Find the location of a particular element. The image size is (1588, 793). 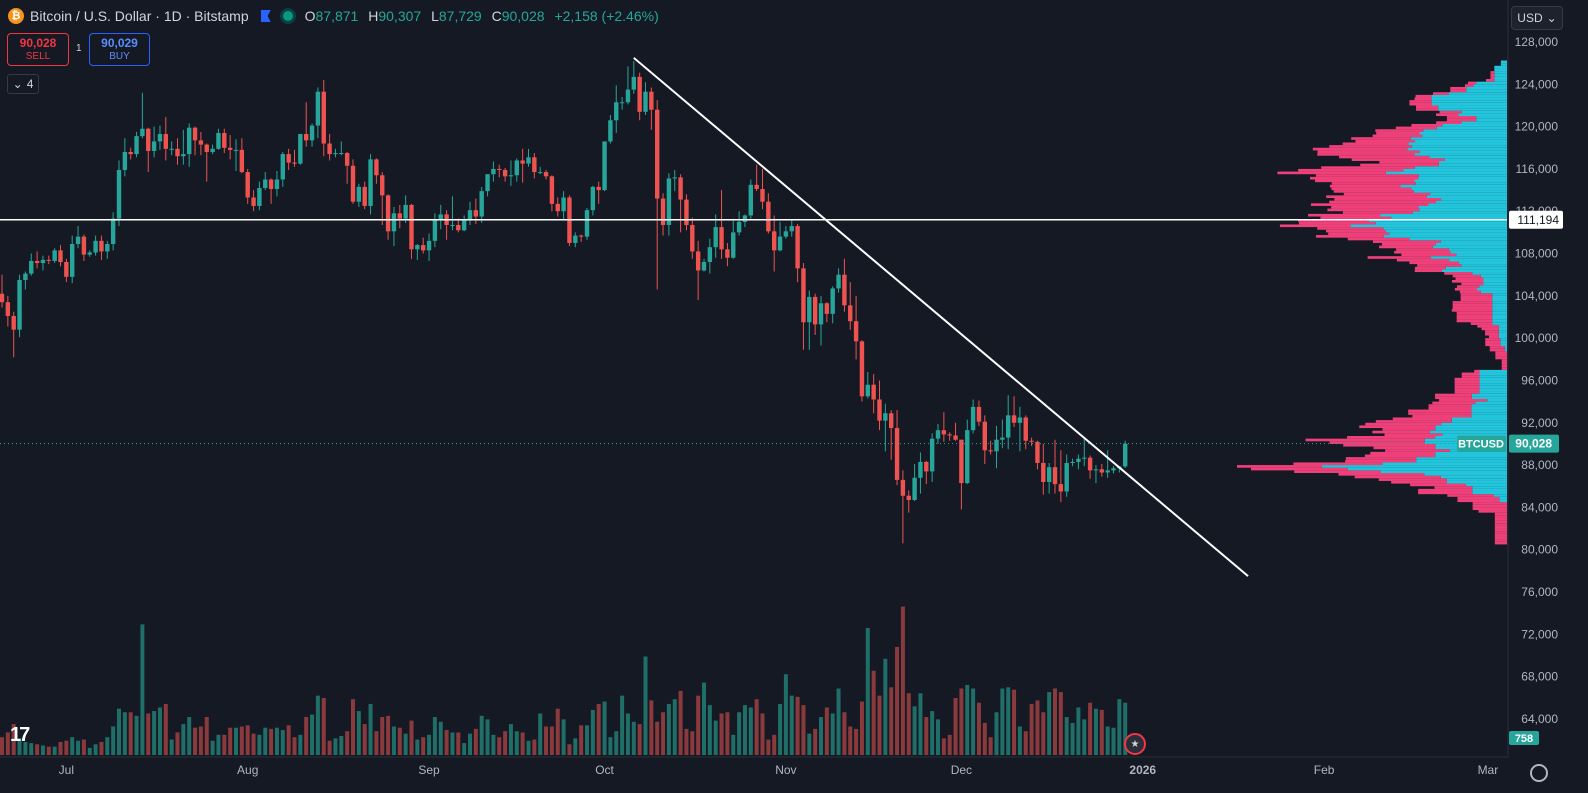

flag-icon is located at coordinates (265, 16).